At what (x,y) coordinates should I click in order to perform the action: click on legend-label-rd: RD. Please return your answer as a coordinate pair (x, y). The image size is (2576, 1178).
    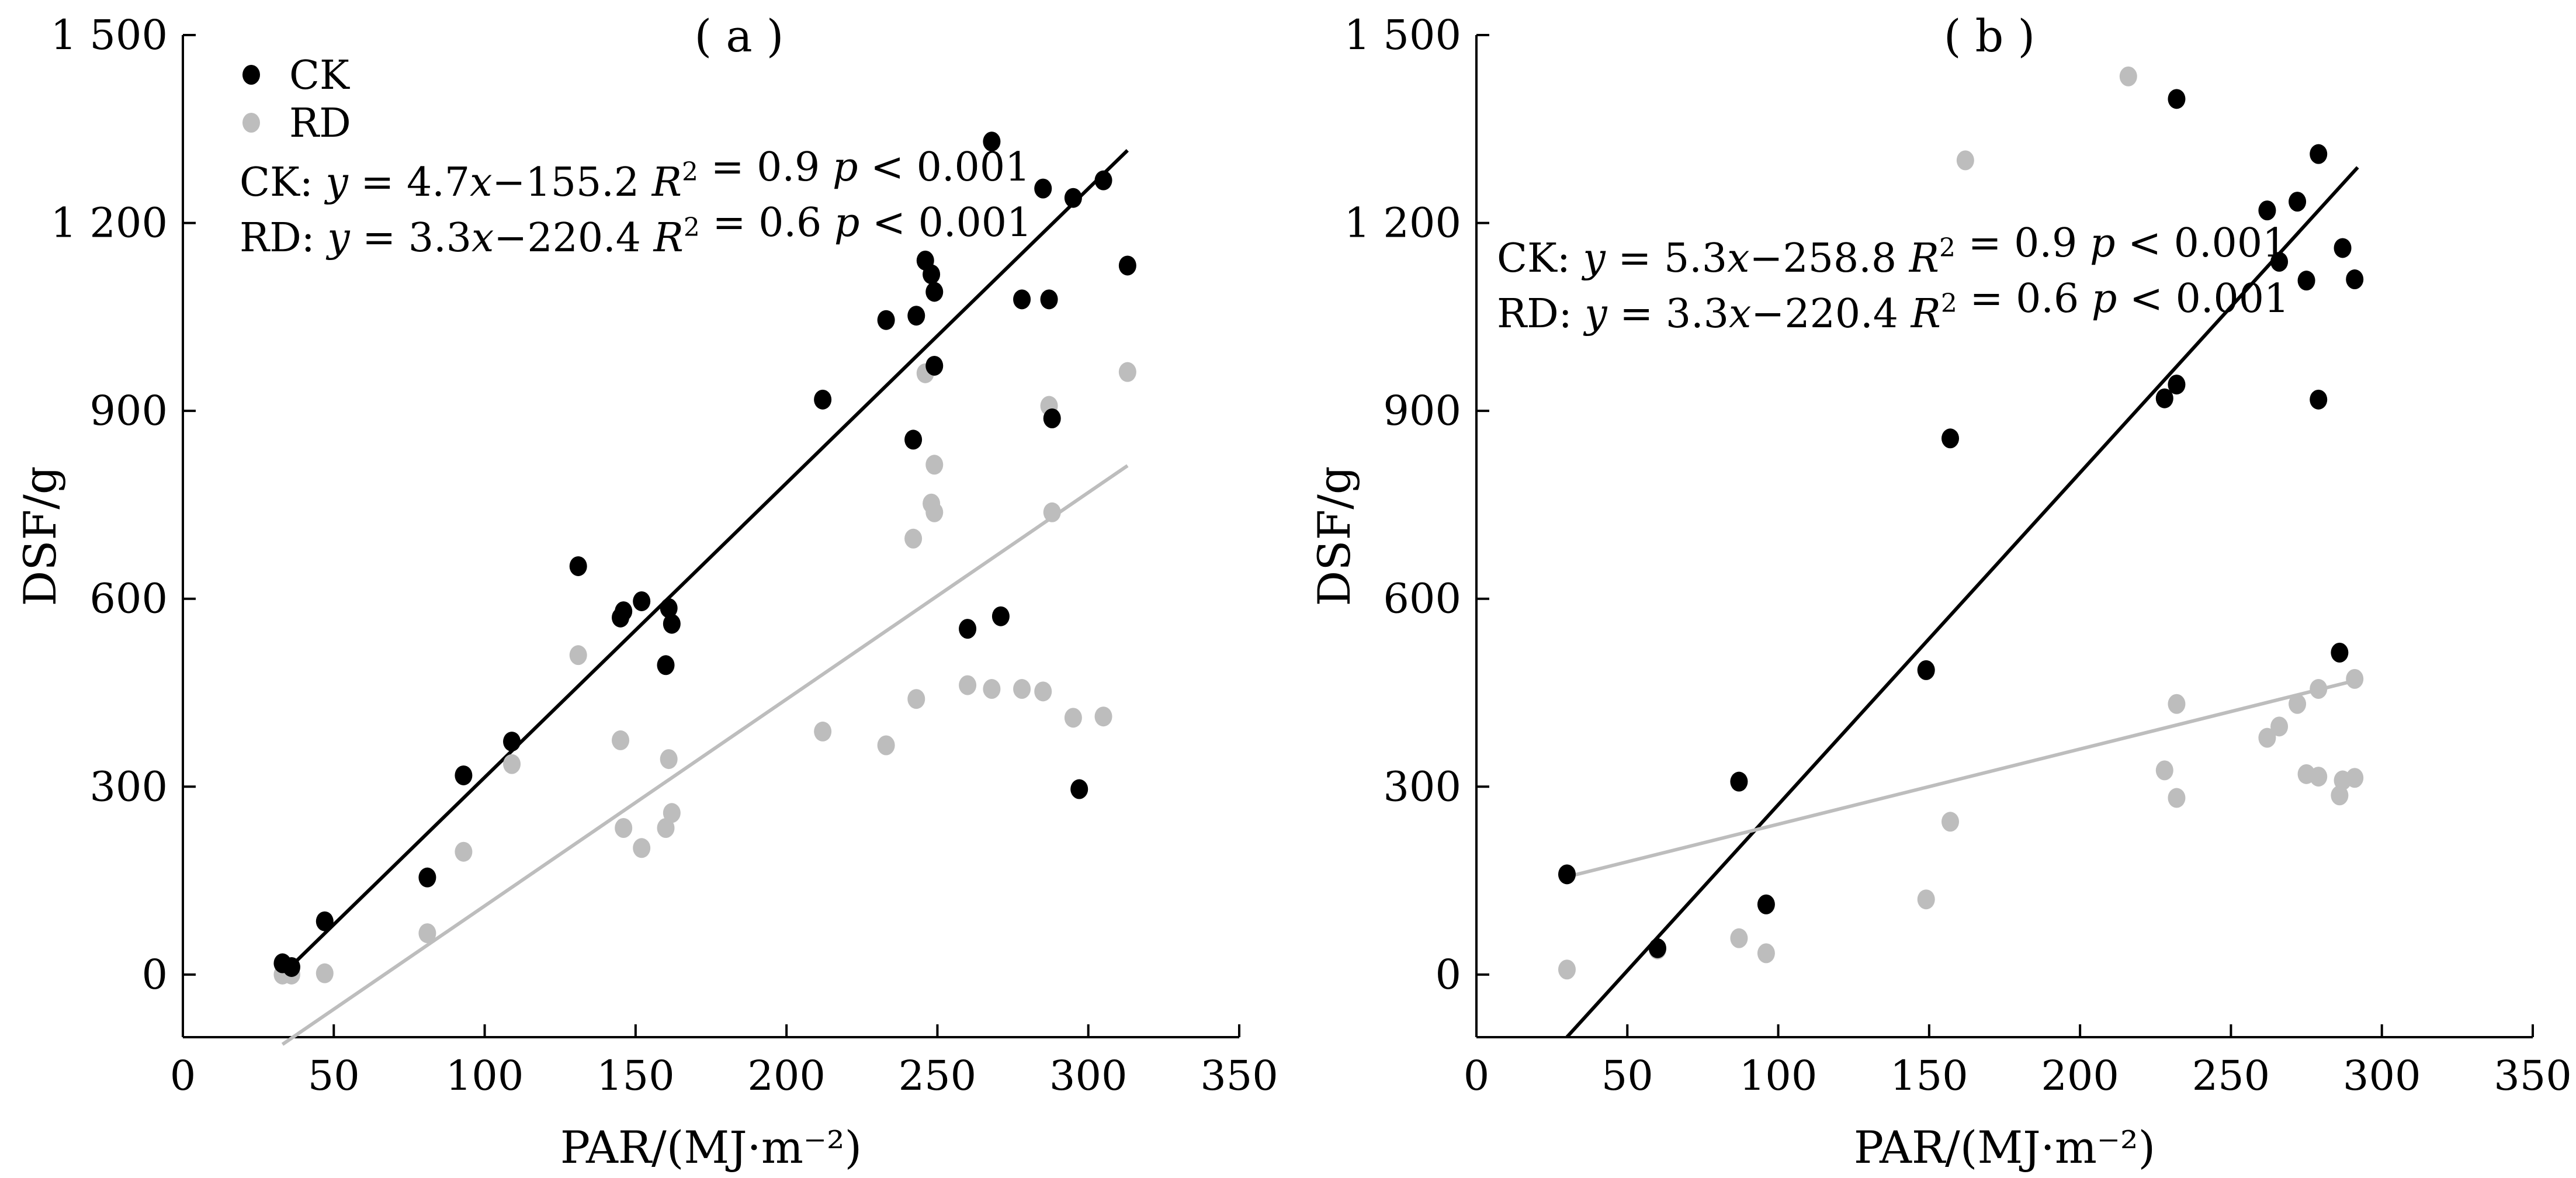
    Looking at the image, I should click on (320, 124).